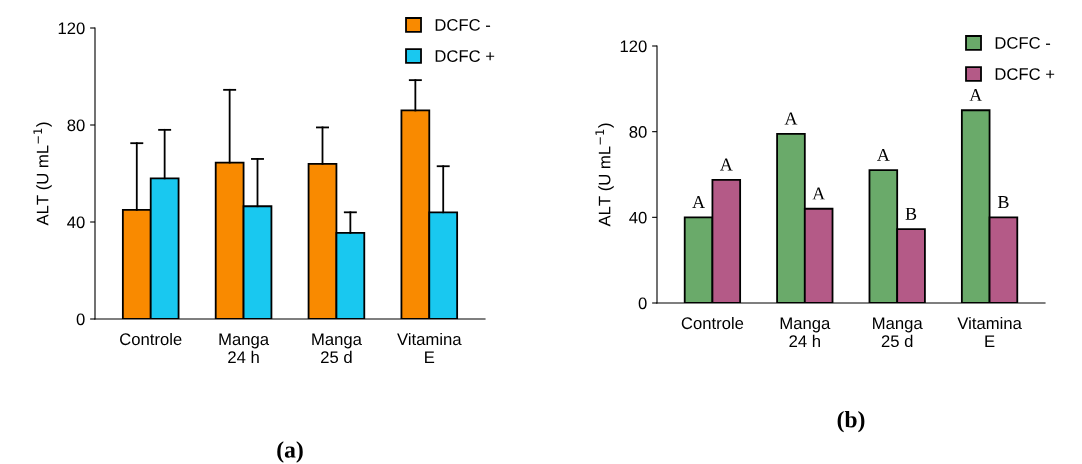 The image size is (1082, 464). What do you see at coordinates (851, 421) in the screenshot?
I see `text: (b)` at bounding box center [851, 421].